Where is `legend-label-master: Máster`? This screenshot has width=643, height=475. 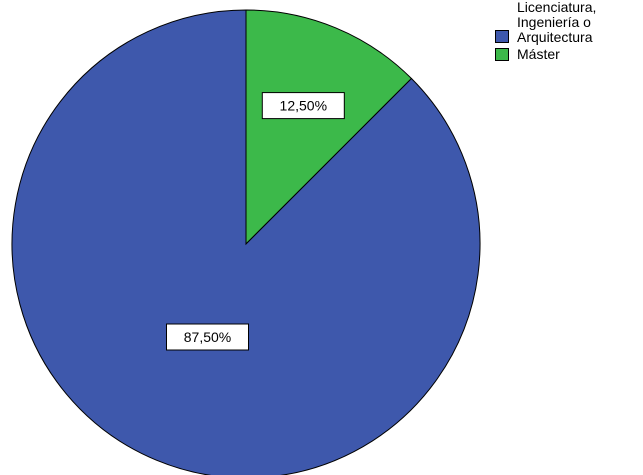
legend-label-master: Máster is located at coordinates (556, 54).